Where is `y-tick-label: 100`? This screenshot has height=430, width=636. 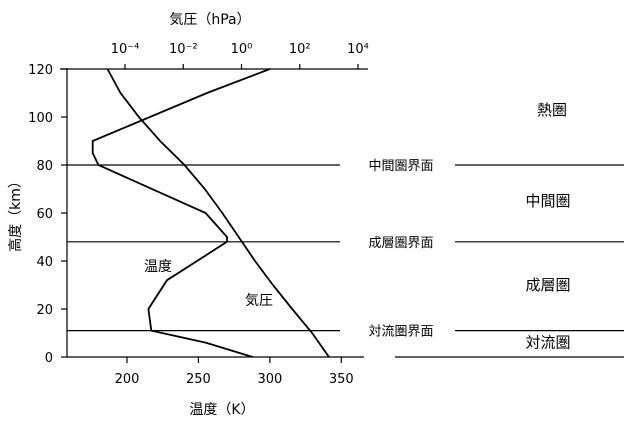 y-tick-label: 100 is located at coordinates (40, 118).